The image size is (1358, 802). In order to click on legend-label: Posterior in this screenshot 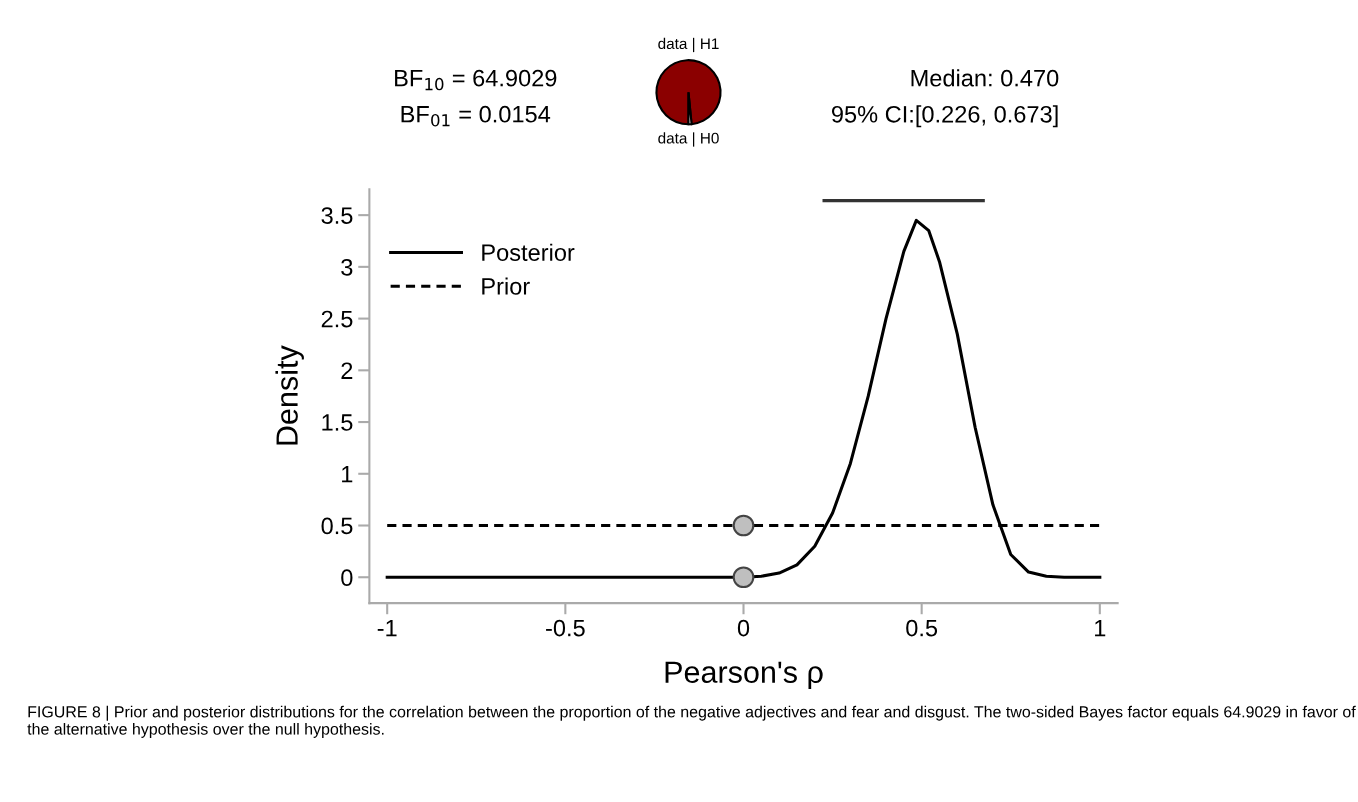, I will do `click(528, 252)`.